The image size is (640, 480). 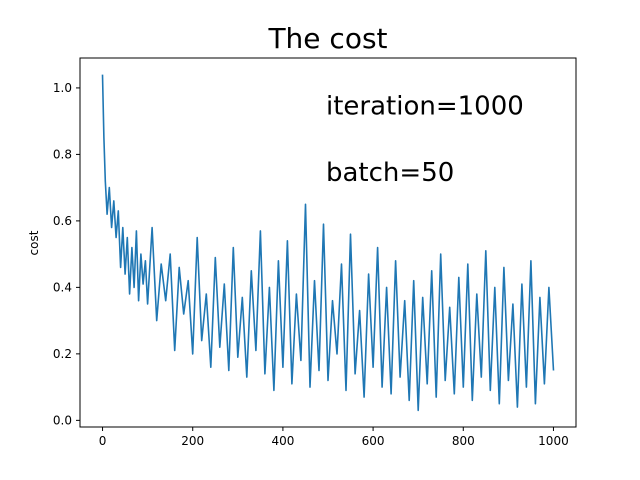 What do you see at coordinates (62, 154) in the screenshot?
I see `y-tick-label: 0.8` at bounding box center [62, 154].